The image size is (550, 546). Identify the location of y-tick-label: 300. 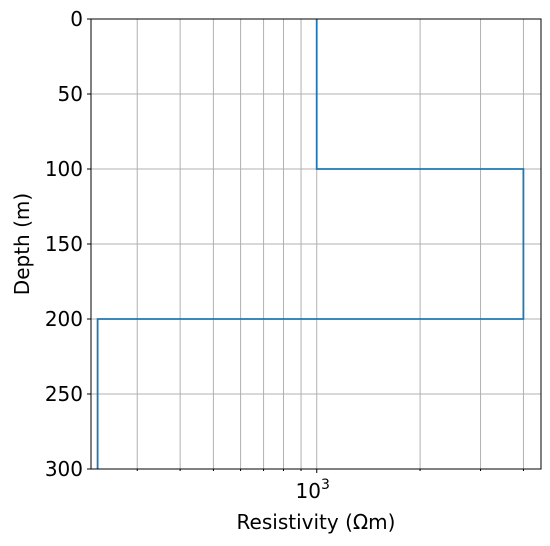
(64, 469).